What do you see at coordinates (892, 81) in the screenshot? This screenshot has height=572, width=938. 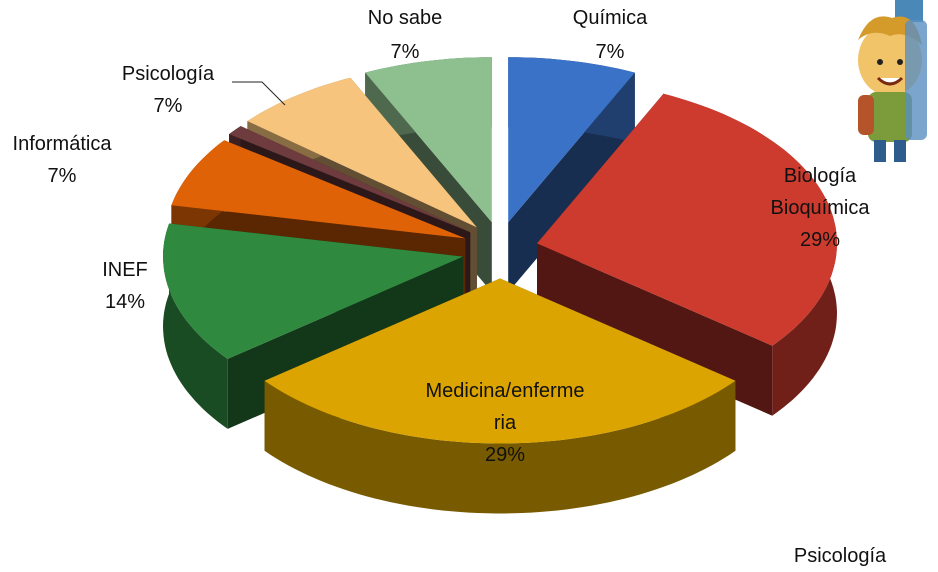 I see `clip-art` at bounding box center [892, 81].